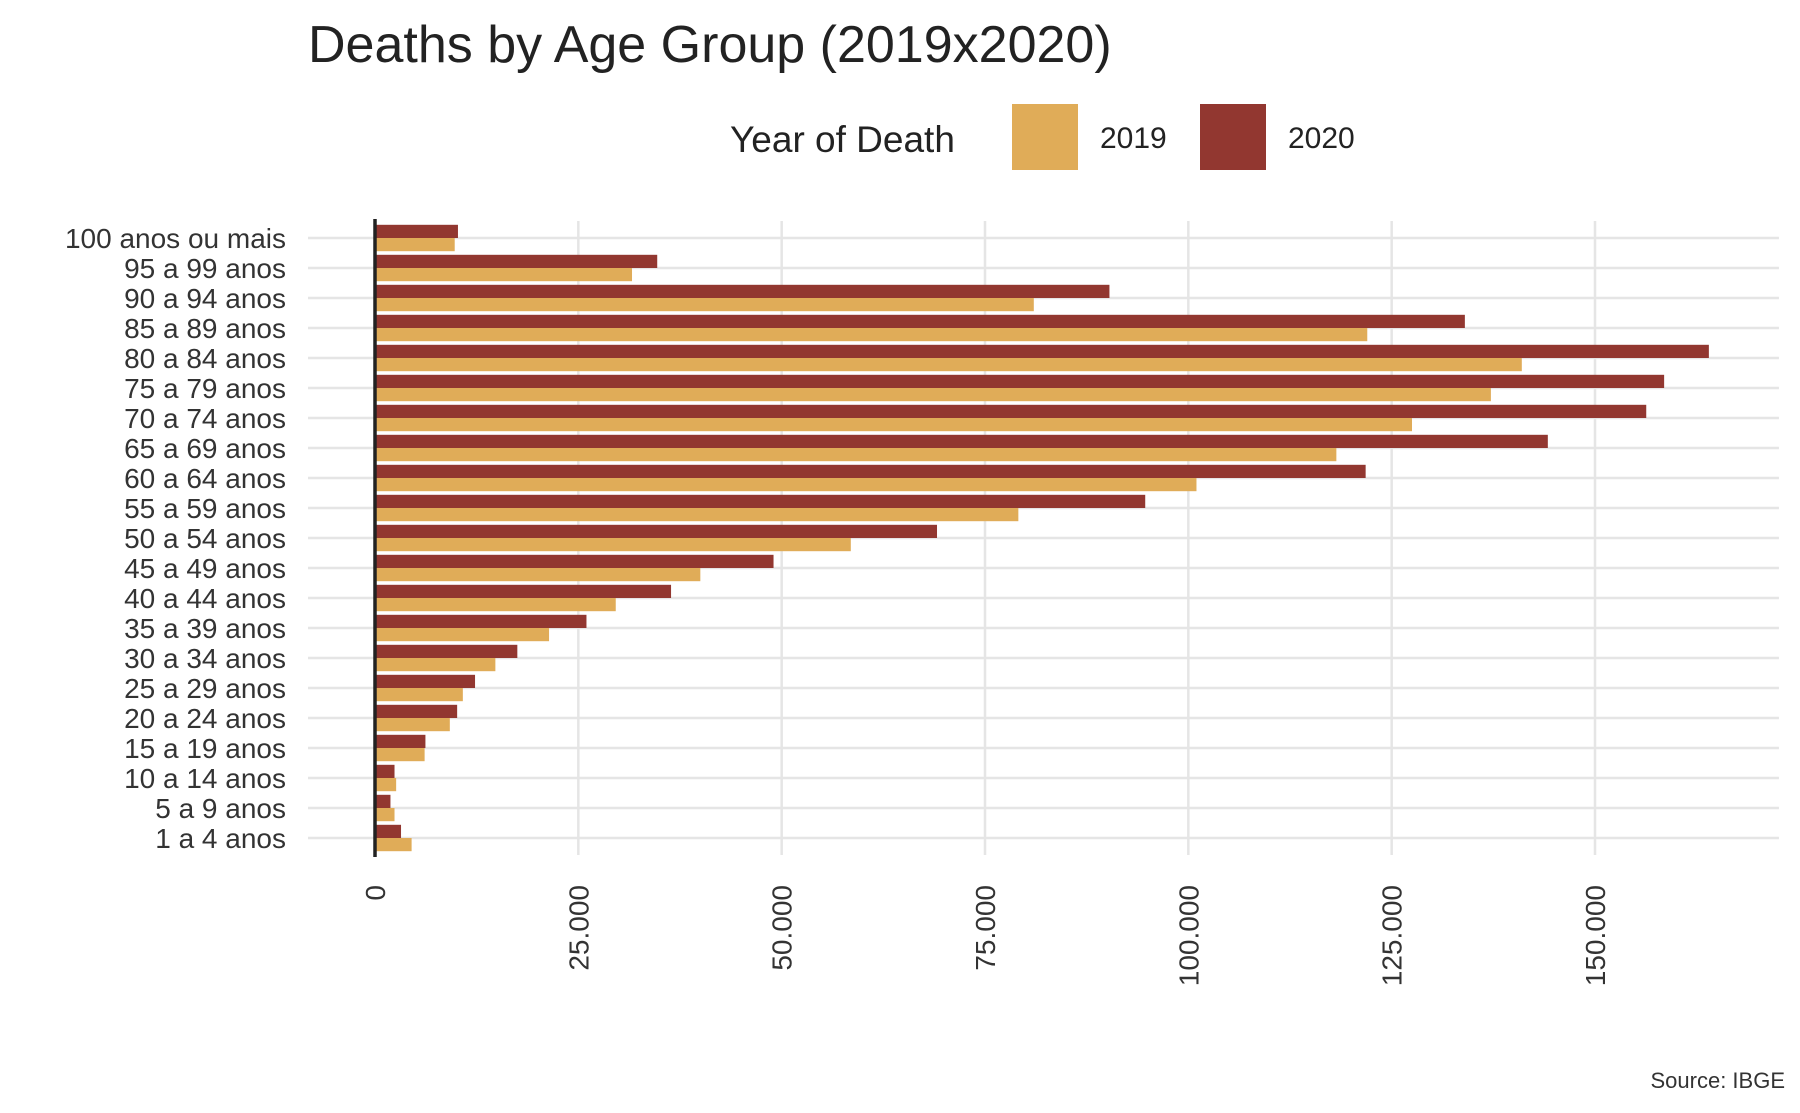  What do you see at coordinates (205, 718) in the screenshot?
I see `y-axis-label: 20 a 24 anos` at bounding box center [205, 718].